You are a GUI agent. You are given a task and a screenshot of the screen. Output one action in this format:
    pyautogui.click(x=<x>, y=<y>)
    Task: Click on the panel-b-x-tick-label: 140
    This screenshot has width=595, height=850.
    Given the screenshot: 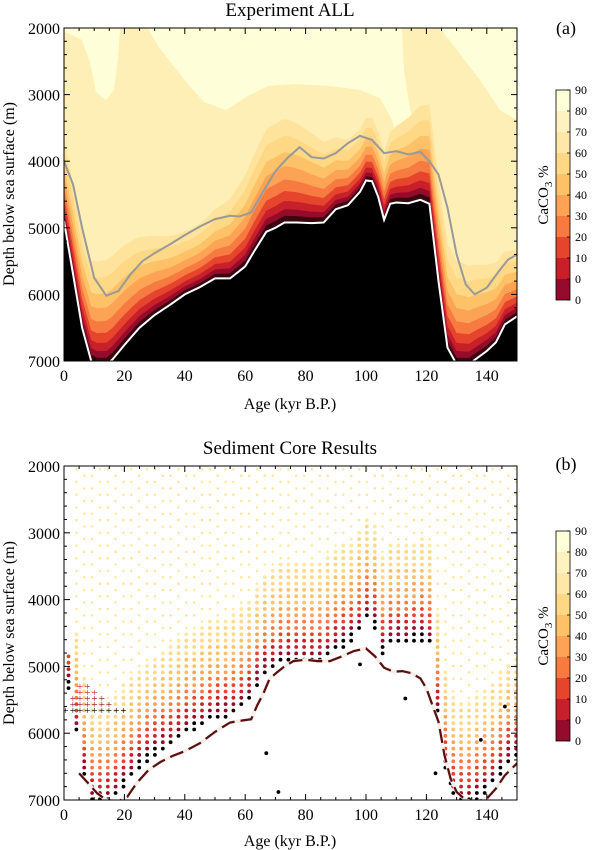 What is the action you would take?
    pyautogui.click(x=487, y=815)
    